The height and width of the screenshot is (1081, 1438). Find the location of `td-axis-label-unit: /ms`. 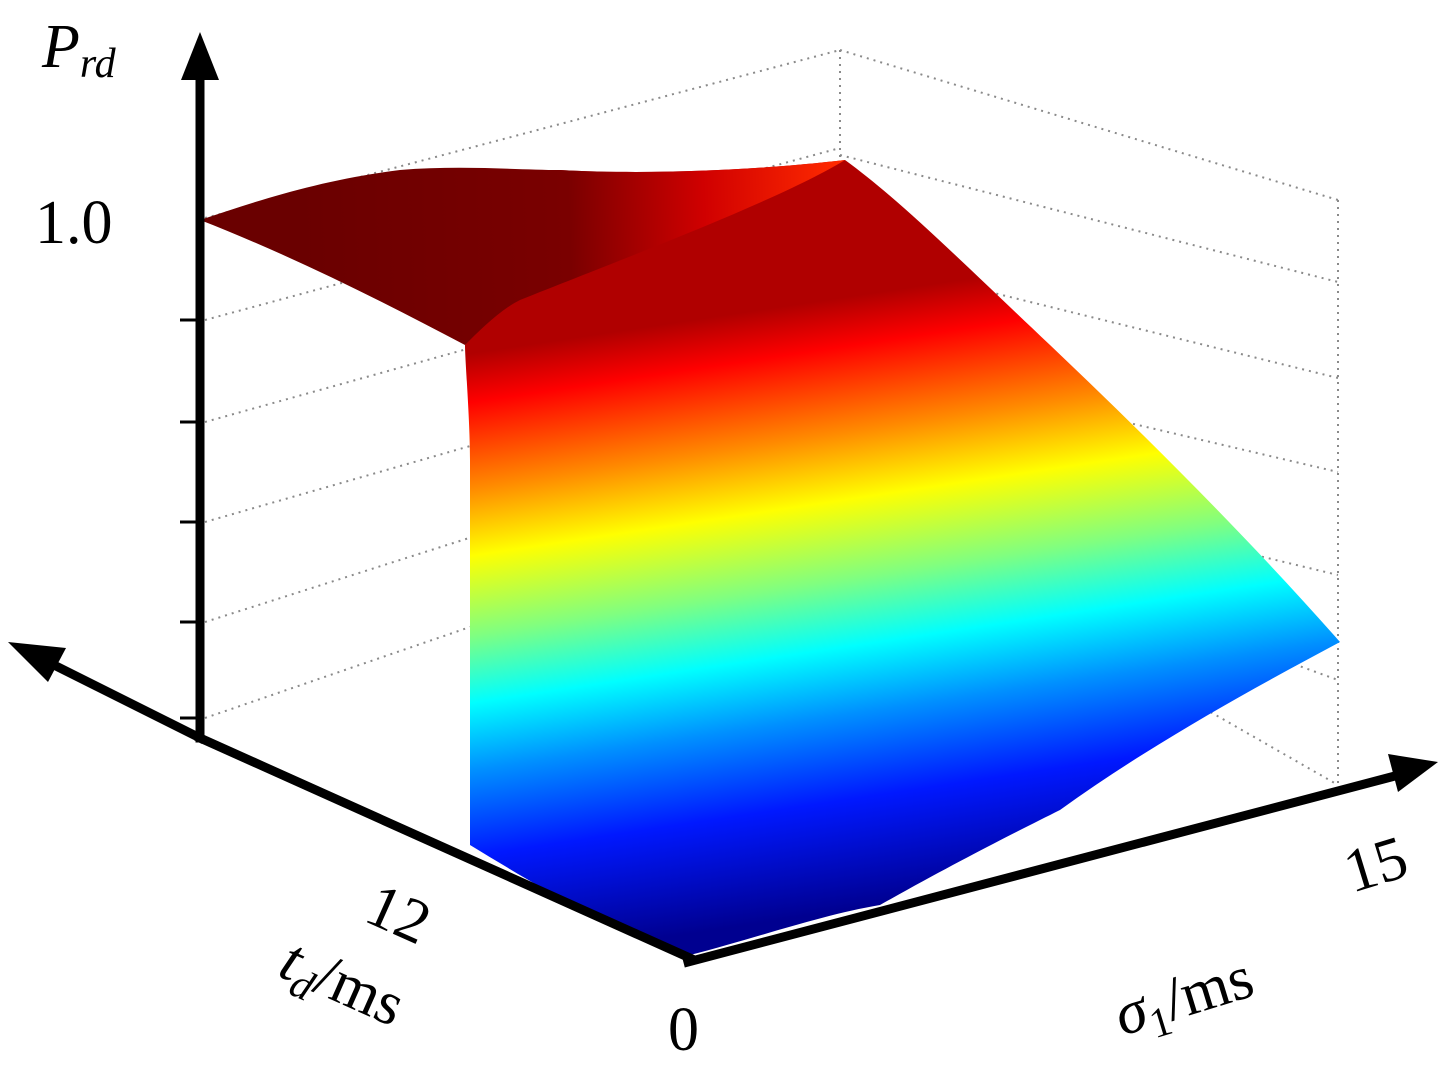

td-axis-label-unit: /ms is located at coordinates (360, 990).